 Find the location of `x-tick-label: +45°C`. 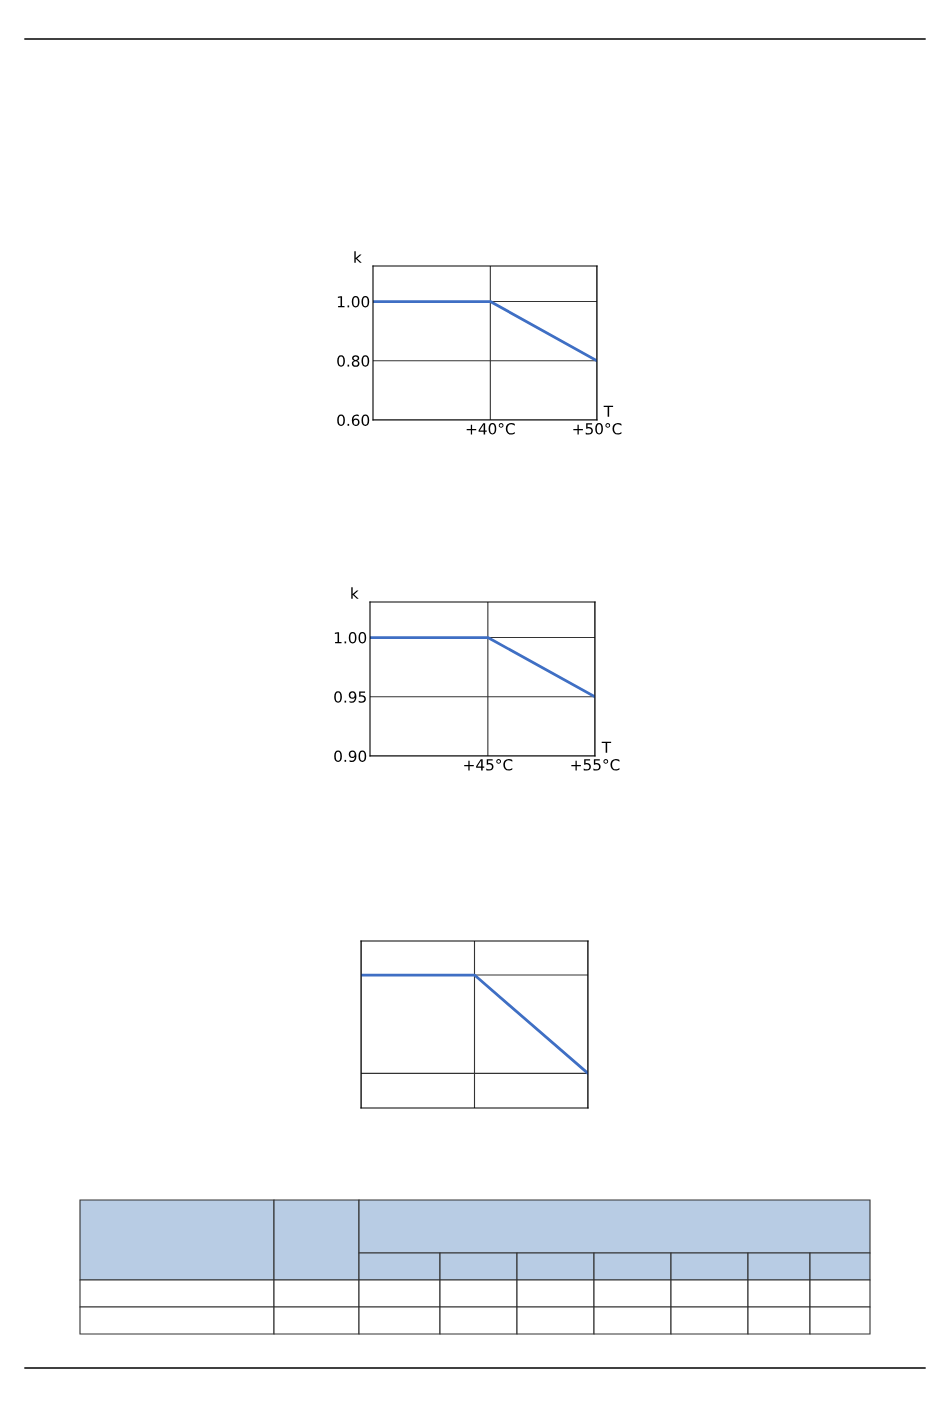

x-tick-label: +45°C is located at coordinates (488, 765).